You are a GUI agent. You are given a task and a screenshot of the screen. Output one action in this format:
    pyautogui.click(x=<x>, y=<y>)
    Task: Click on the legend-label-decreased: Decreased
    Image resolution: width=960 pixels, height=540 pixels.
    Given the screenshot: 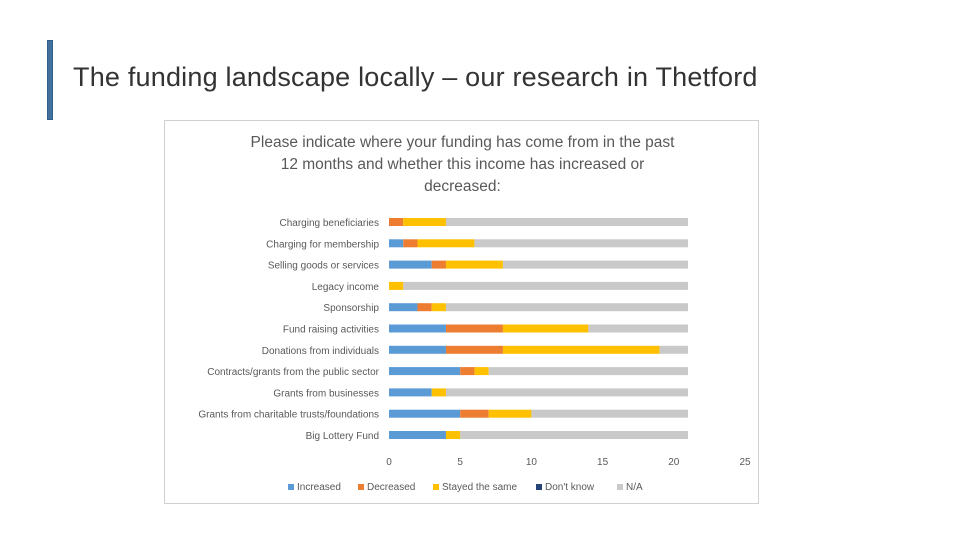 What is the action you would take?
    pyautogui.click(x=391, y=487)
    